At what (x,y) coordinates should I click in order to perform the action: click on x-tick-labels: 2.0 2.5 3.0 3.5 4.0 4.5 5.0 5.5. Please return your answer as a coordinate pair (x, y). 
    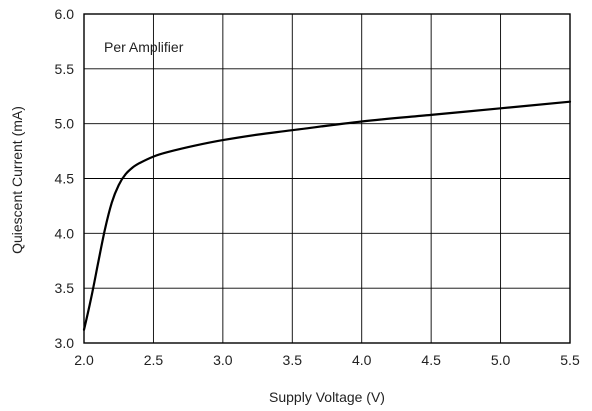
    Looking at the image, I should click on (327, 360).